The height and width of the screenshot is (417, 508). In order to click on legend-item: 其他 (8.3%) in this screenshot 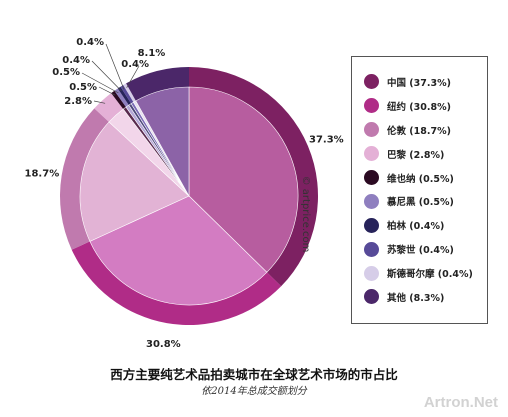, I will do `click(421, 297)`.